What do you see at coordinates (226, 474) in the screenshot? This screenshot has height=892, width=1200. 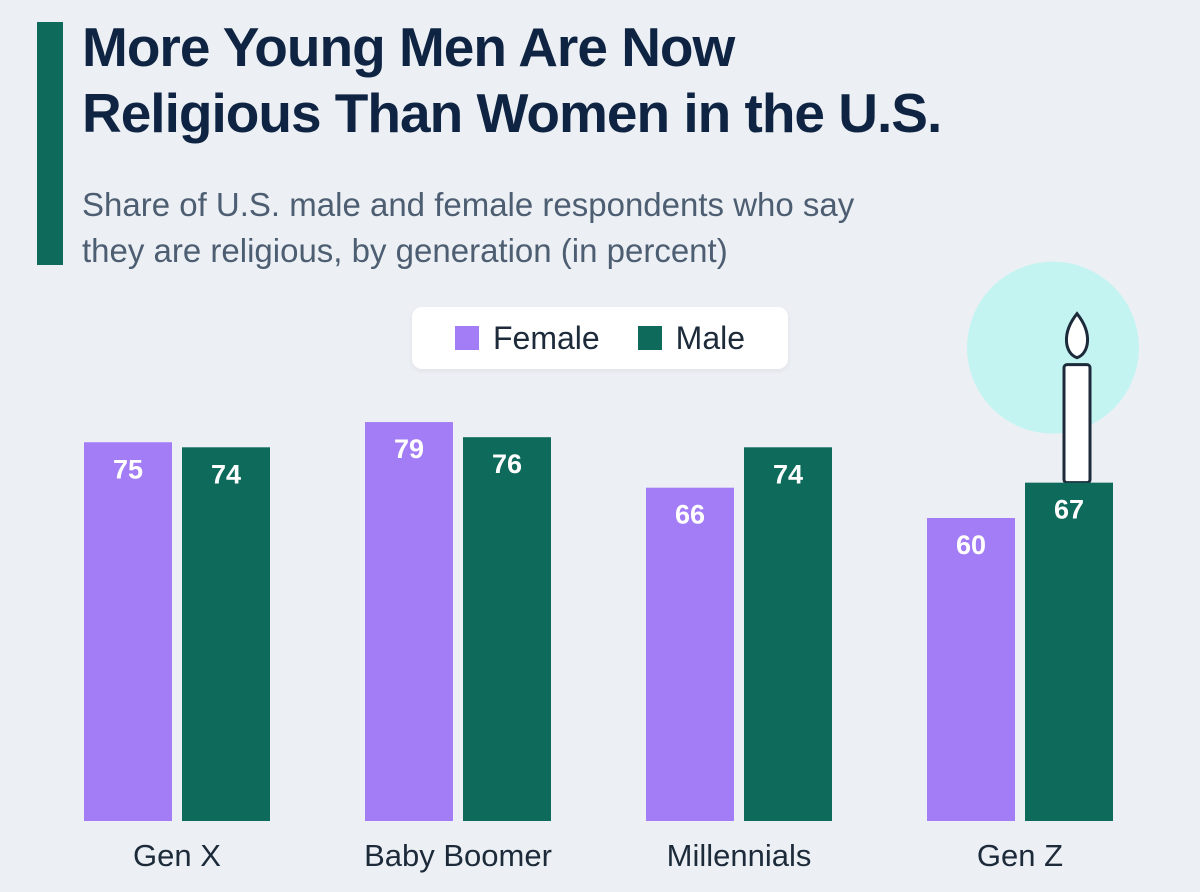 I see `data-label-gen-x-male: 74` at bounding box center [226, 474].